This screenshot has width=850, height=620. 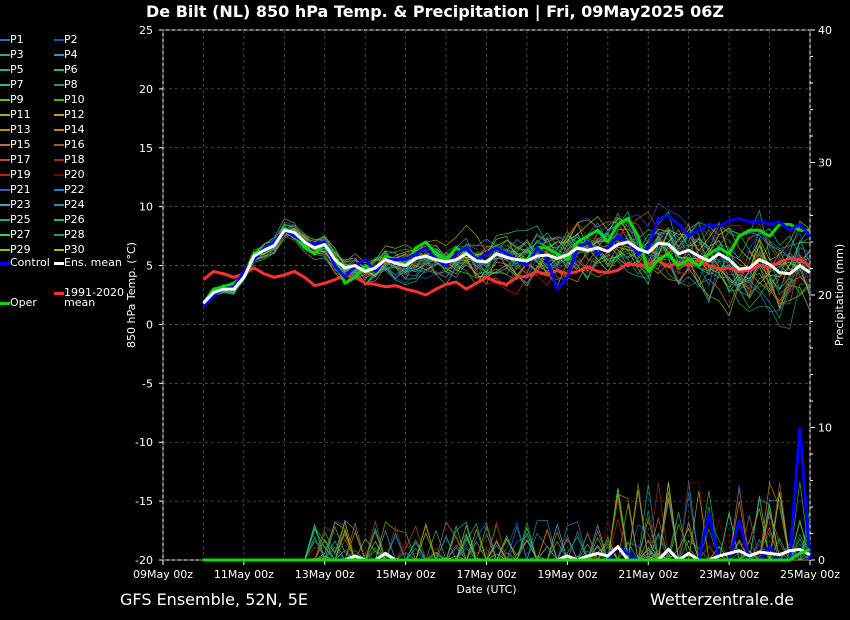 I want to click on legend-item-p12: P12, so click(x=69, y=114).